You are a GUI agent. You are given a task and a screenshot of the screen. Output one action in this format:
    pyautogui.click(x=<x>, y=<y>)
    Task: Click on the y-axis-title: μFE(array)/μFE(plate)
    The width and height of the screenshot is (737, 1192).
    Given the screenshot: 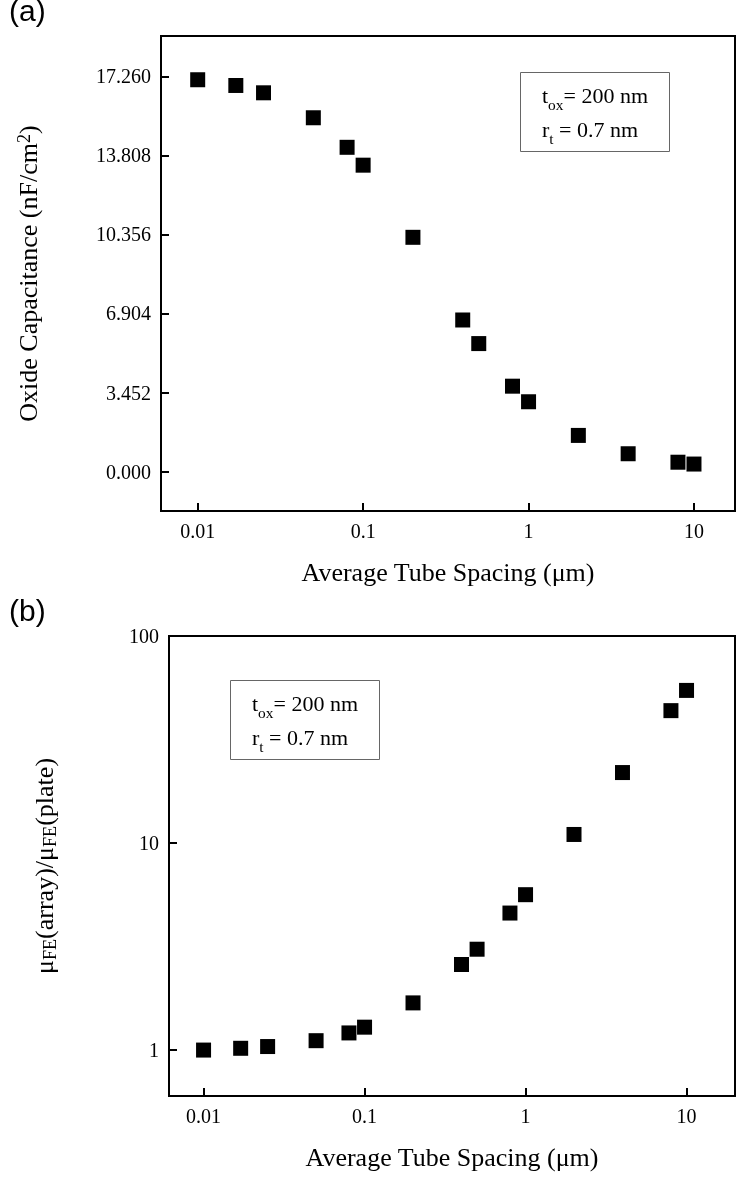 What is the action you would take?
    pyautogui.click(x=45, y=866)
    